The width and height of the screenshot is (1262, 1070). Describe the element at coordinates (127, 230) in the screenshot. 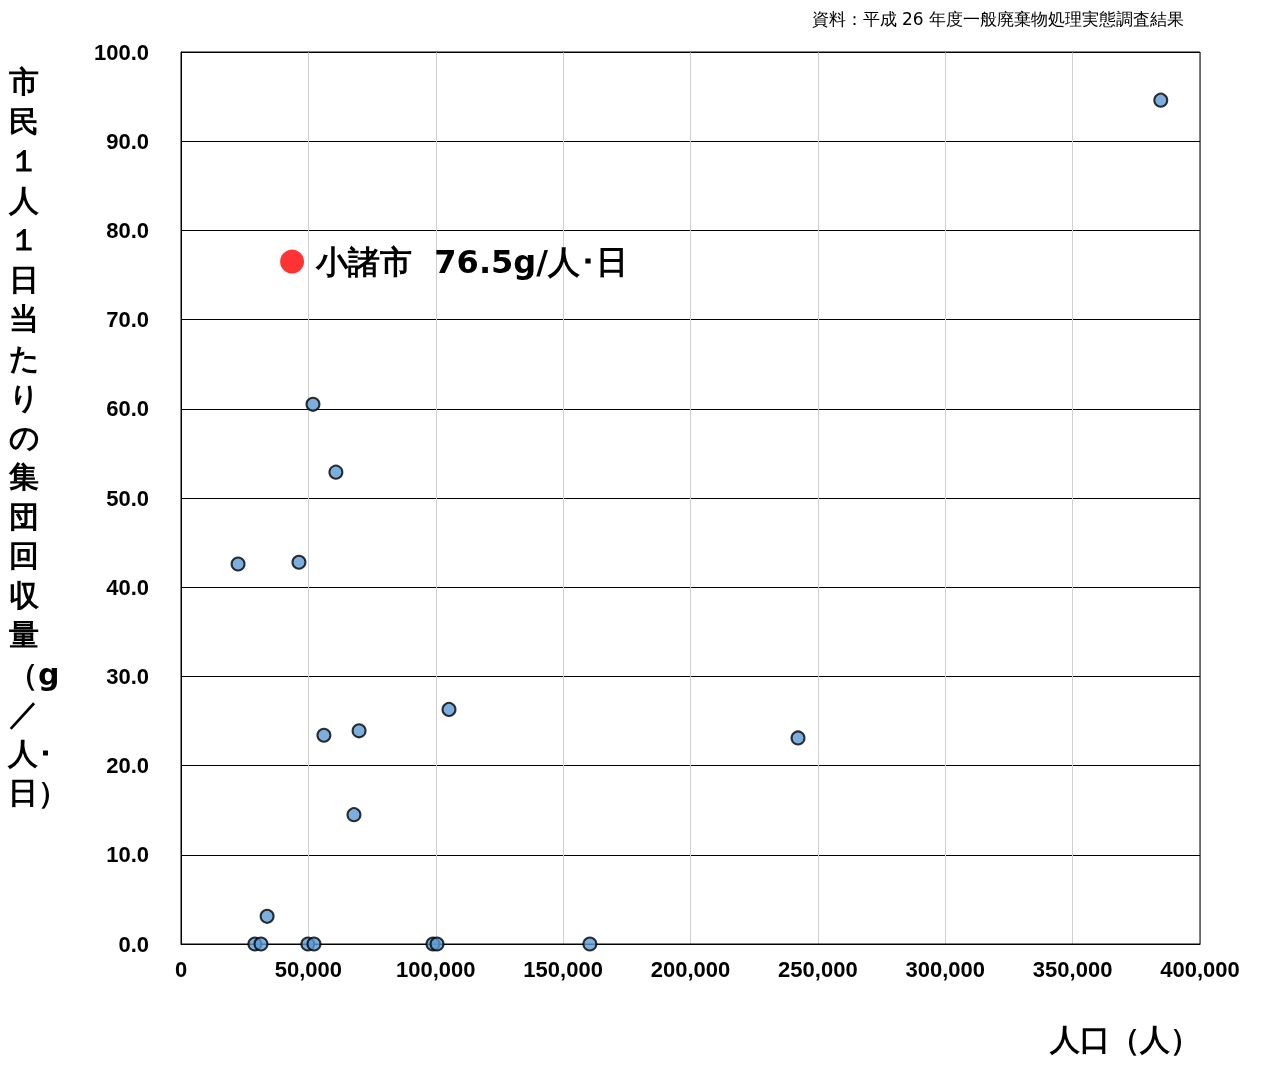

I see `y-tick-label: 80.0` at that location.